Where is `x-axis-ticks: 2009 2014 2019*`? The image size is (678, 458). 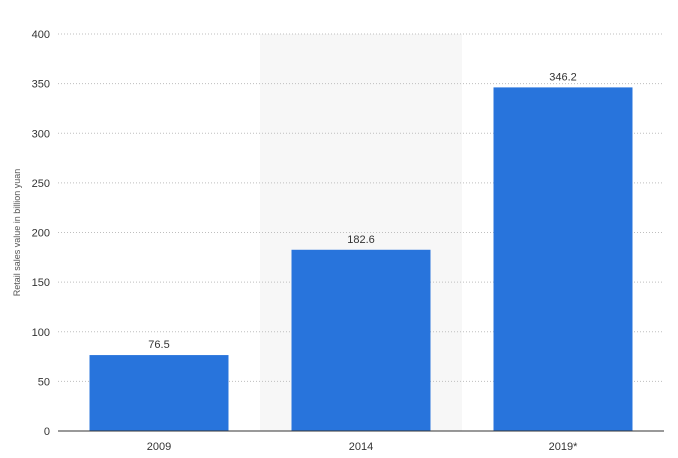 x-axis-ticks: 2009 2014 2019* is located at coordinates (362, 447).